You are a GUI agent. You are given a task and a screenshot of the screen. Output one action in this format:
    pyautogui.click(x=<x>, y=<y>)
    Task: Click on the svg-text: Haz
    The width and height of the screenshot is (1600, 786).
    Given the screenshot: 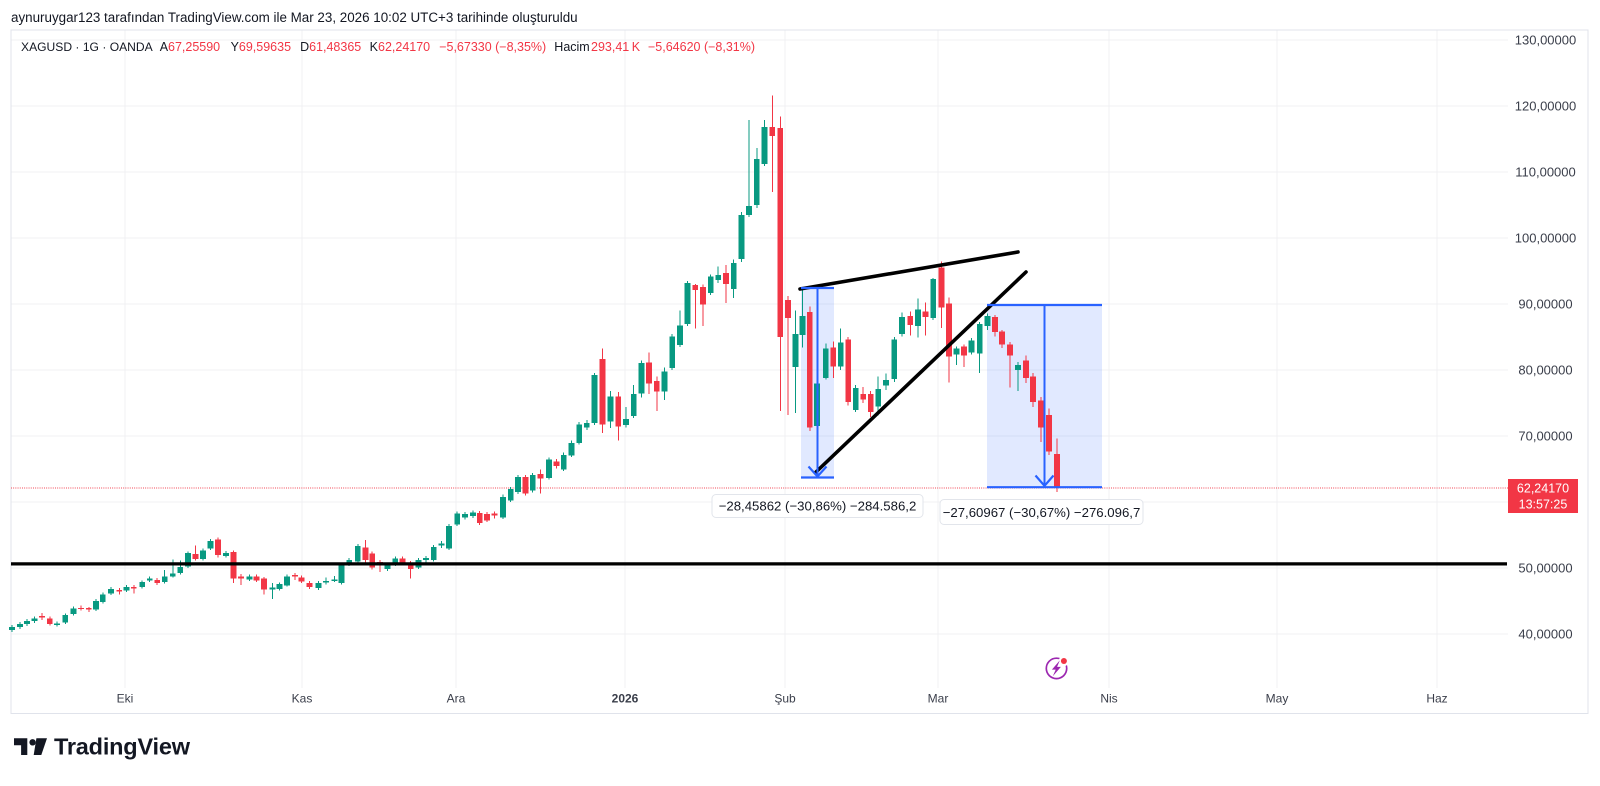 What is the action you would take?
    pyautogui.click(x=1436, y=699)
    